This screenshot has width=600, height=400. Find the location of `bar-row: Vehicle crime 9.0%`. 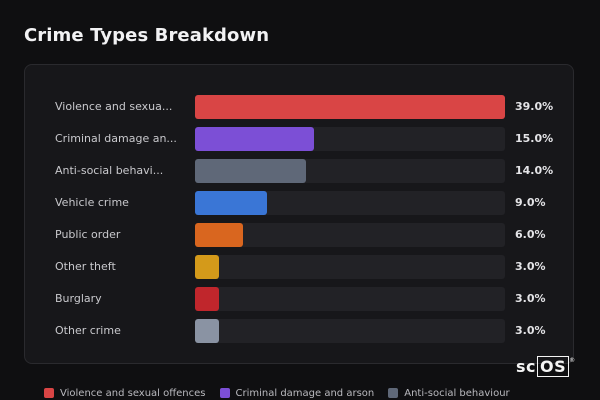

bar-row: Vehicle crime 9.0% is located at coordinates (300, 203).